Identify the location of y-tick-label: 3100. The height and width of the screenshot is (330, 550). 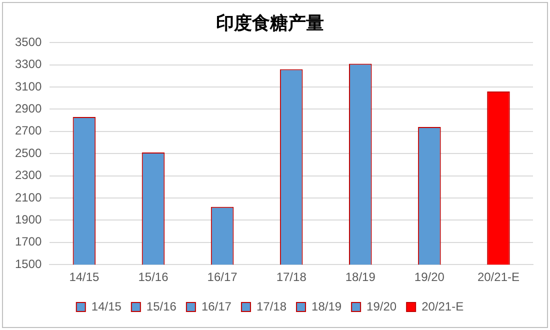
(28, 86).